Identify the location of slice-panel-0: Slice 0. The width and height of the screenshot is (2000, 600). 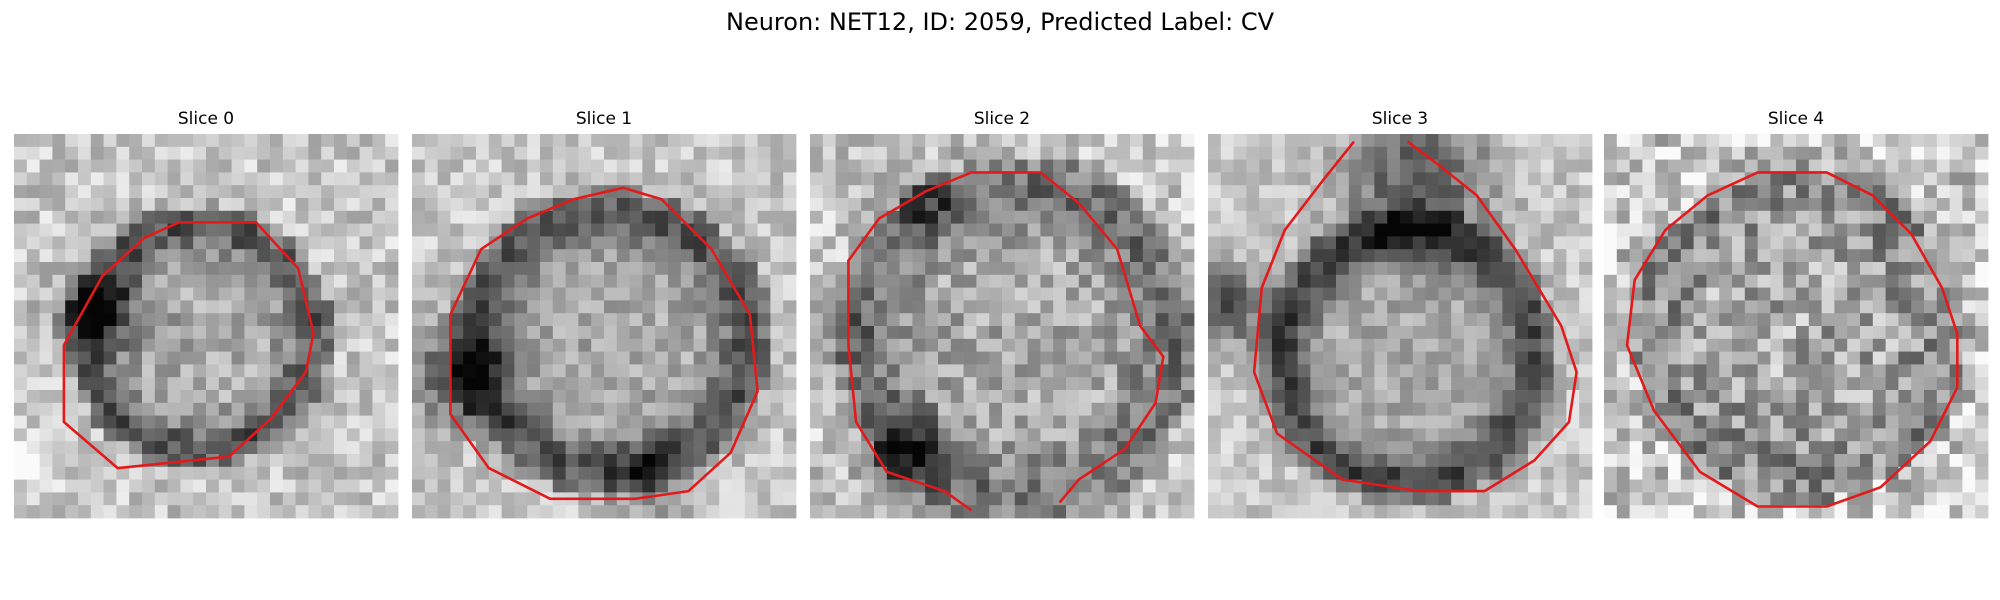
(206, 312).